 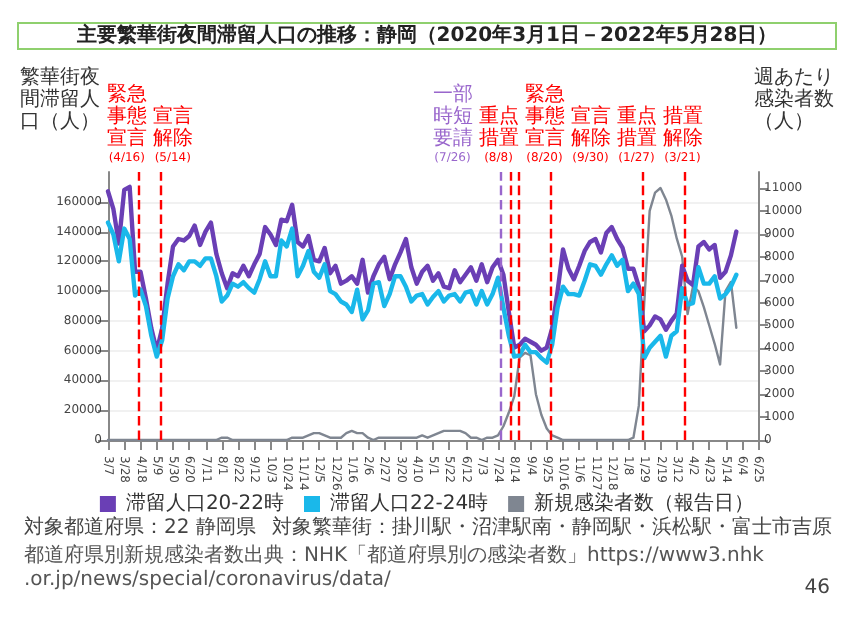 I want to click on legend-label: 新規感染者数（報告日）, so click(x=644, y=503).